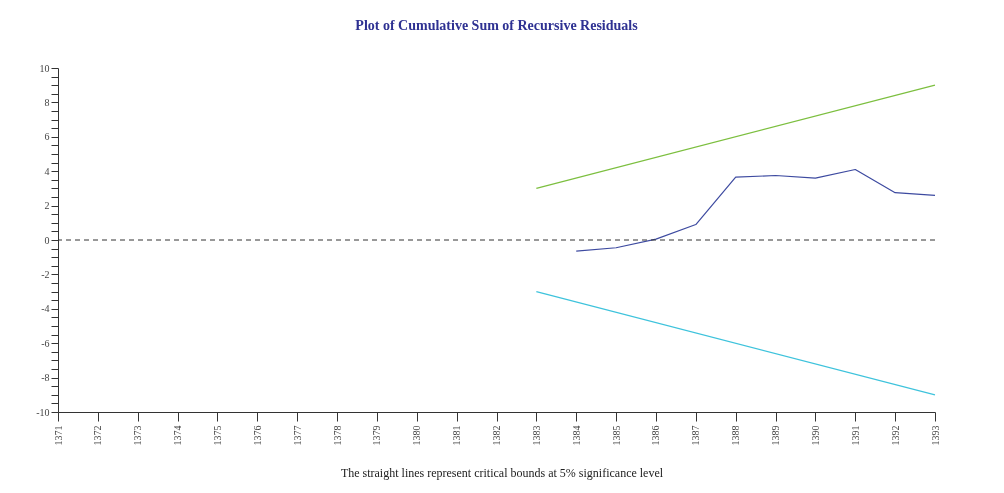 The width and height of the screenshot is (1004, 493). What do you see at coordinates (377, 435) in the screenshot?
I see `x-tick-label: 1379` at bounding box center [377, 435].